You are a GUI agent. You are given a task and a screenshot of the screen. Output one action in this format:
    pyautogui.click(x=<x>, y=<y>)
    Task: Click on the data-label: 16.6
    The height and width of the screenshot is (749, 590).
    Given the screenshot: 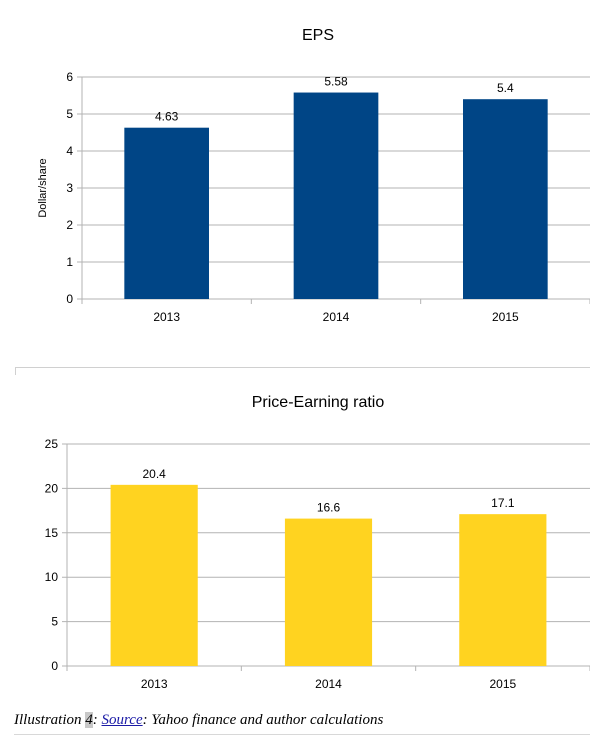 What is the action you would take?
    pyautogui.click(x=329, y=508)
    